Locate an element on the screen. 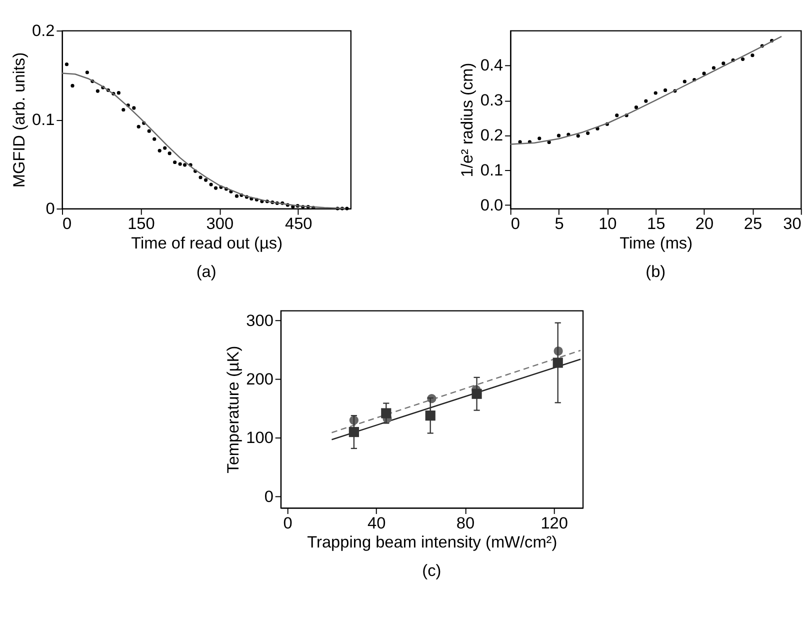 The width and height of the screenshot is (812, 635). y-axis-title: 1/e² radius (cm) is located at coordinates (467, 120).